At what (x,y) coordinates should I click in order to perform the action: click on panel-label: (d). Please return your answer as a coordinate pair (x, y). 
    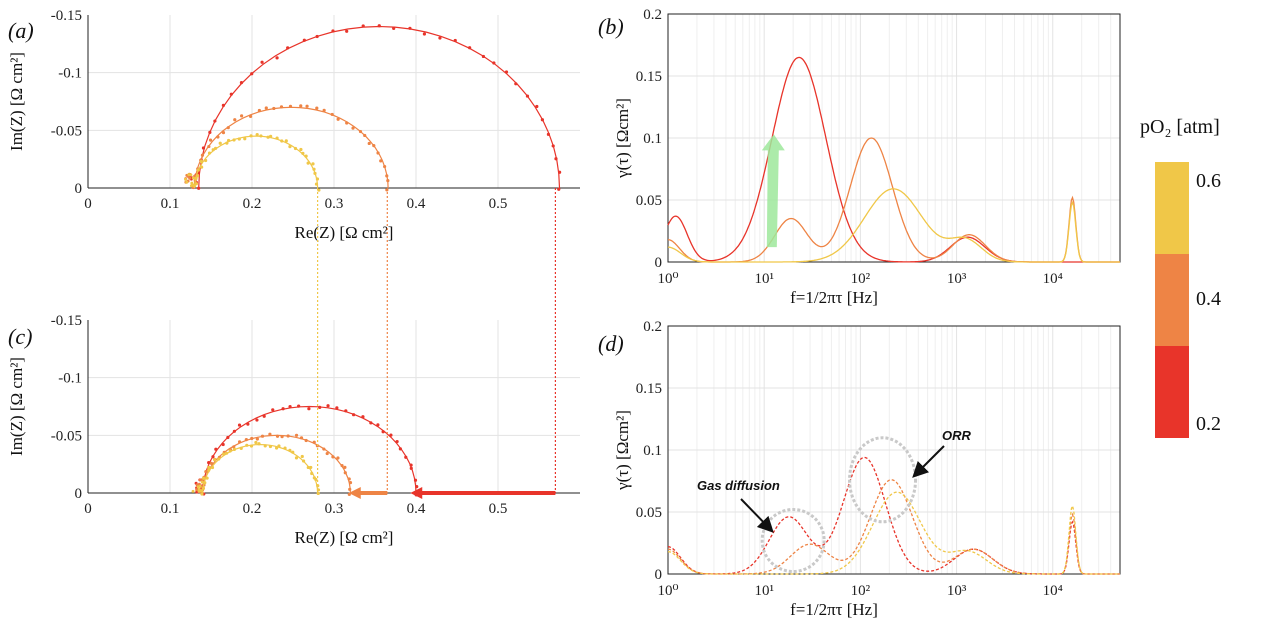
    Looking at the image, I should click on (611, 343).